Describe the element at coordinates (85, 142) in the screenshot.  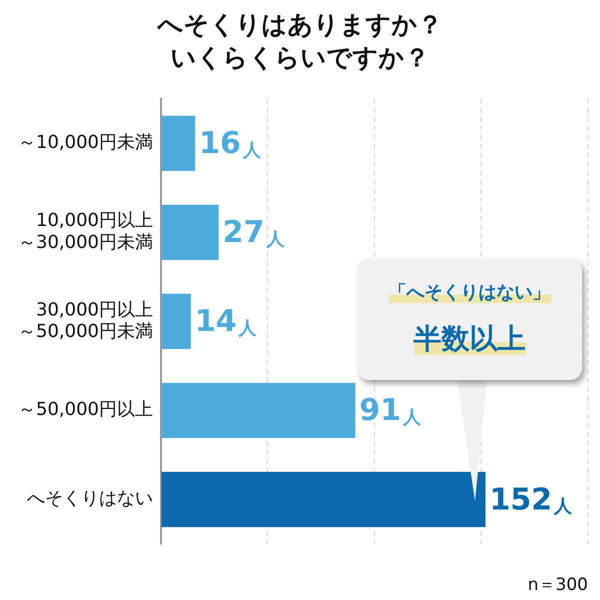
I see `y-tick-label: ～10,000円未満` at that location.